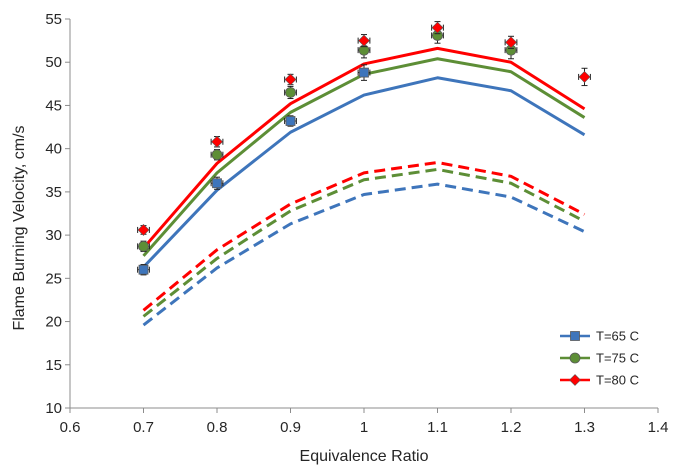 The height and width of the screenshot is (472, 676). I want to click on x-tick-label: 0.7, so click(143, 427).